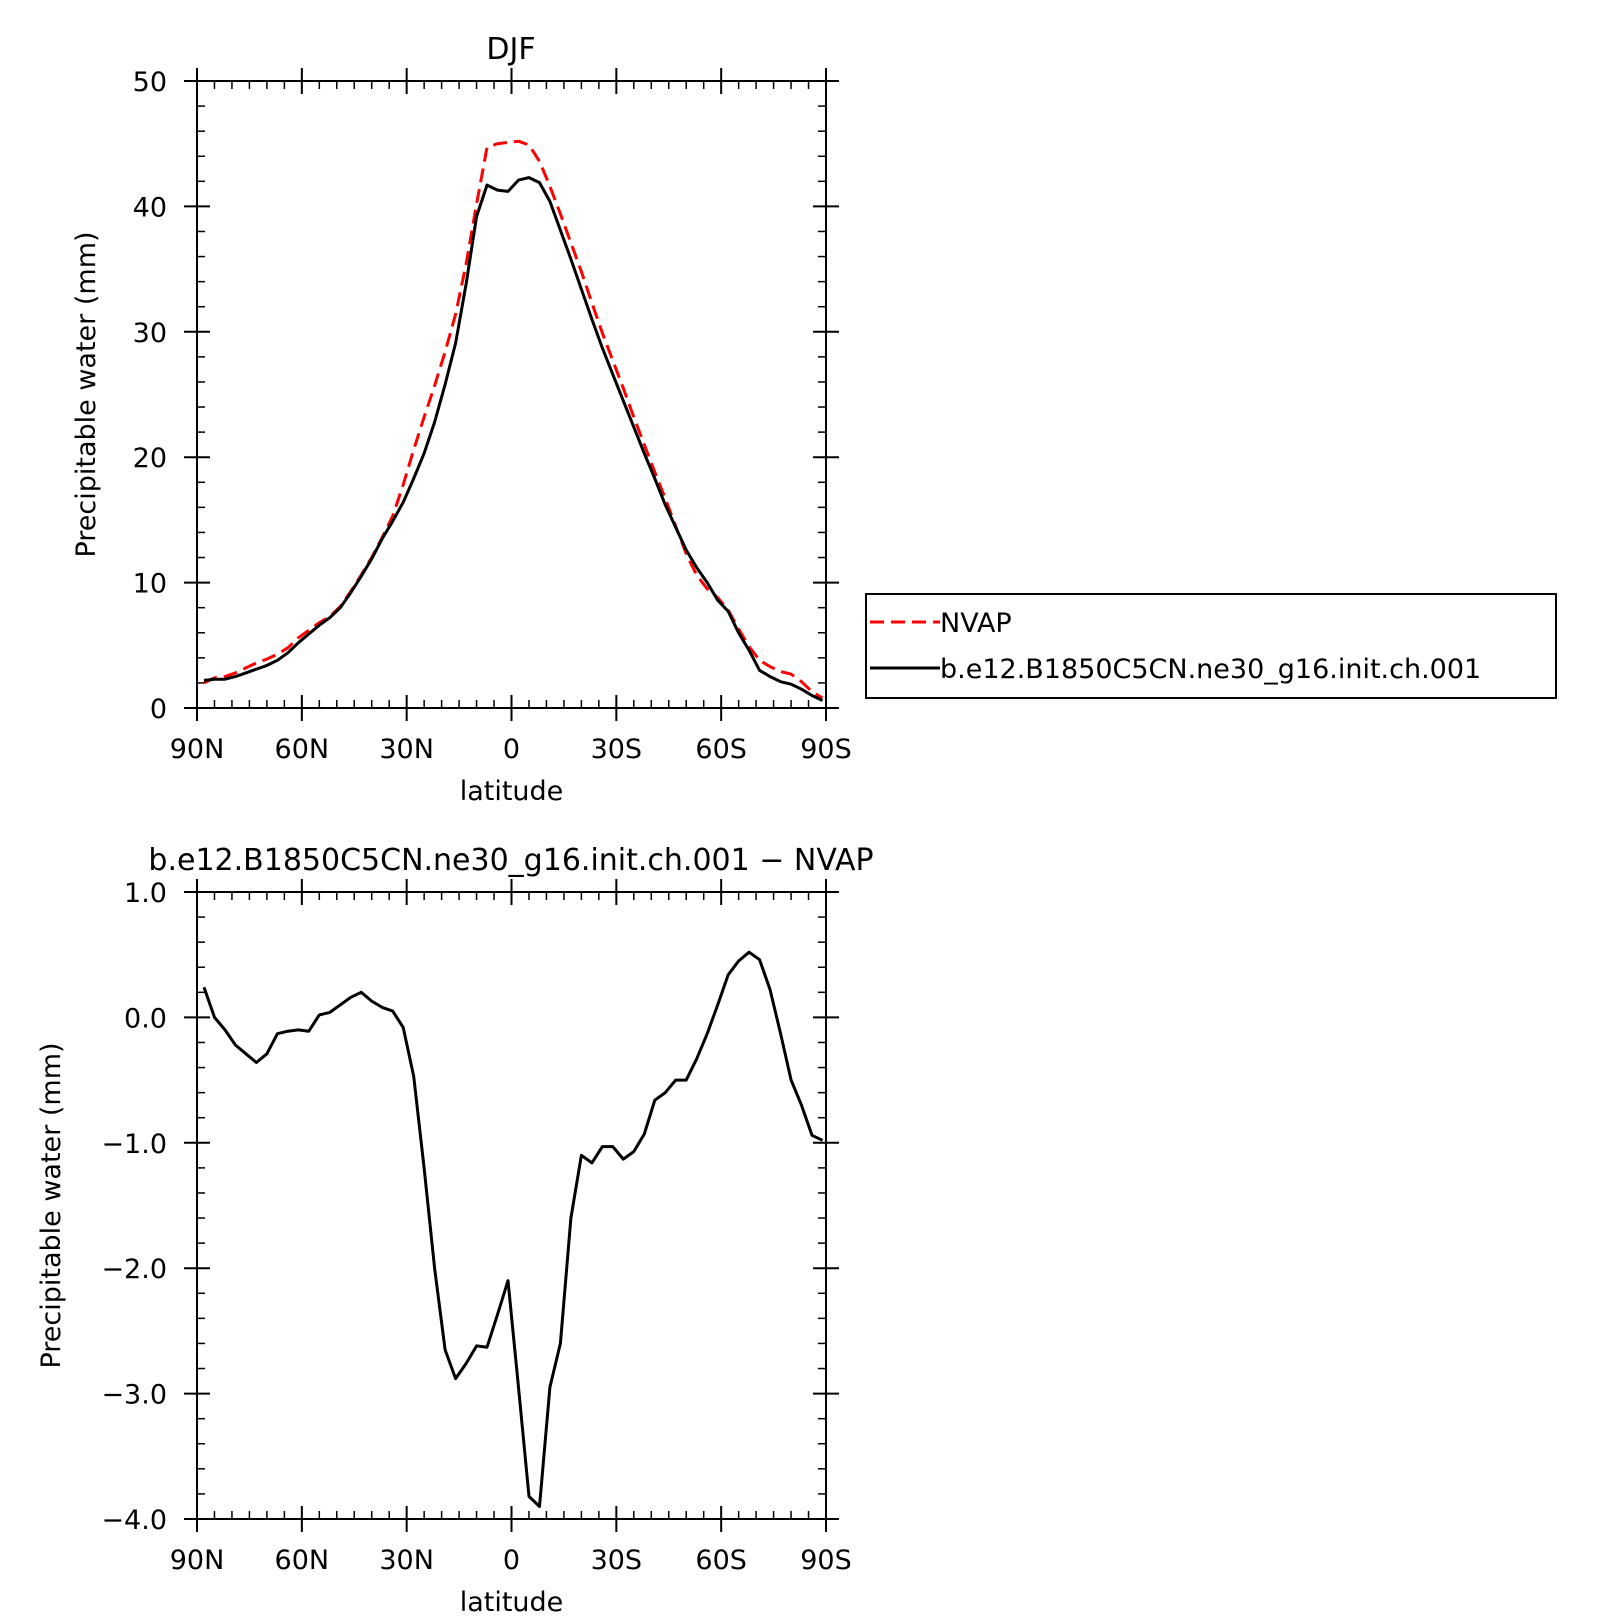 The image size is (1622, 1619). What do you see at coordinates (134, 1269) in the screenshot?
I see `y-tick-label: −2.0` at bounding box center [134, 1269].